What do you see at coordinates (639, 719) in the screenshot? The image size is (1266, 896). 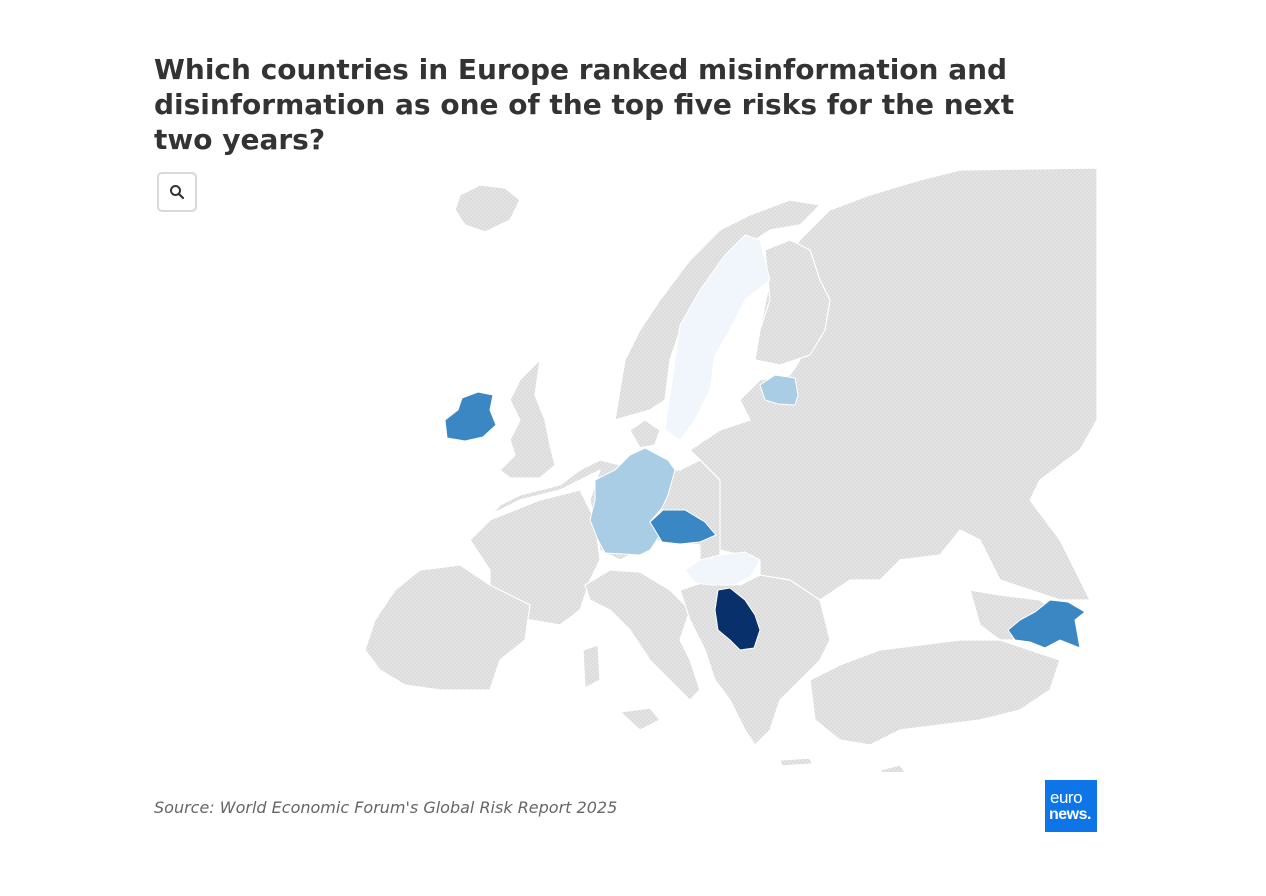 I see `land-sicily` at bounding box center [639, 719].